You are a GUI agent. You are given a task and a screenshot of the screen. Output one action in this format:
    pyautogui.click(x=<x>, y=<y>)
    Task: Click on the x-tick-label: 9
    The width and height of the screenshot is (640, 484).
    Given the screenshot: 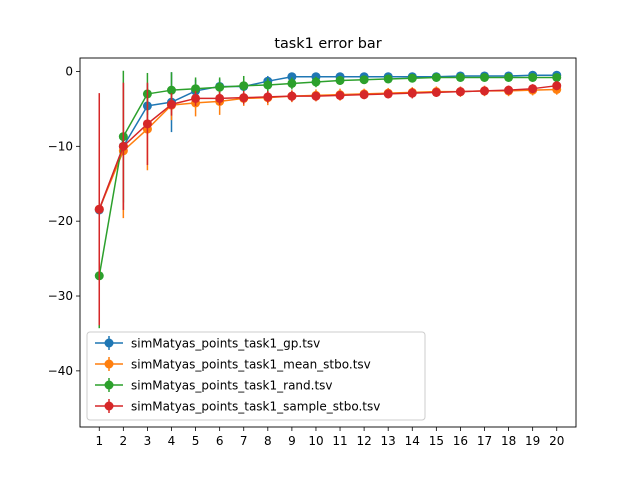 What is the action you would take?
    pyautogui.click(x=292, y=441)
    